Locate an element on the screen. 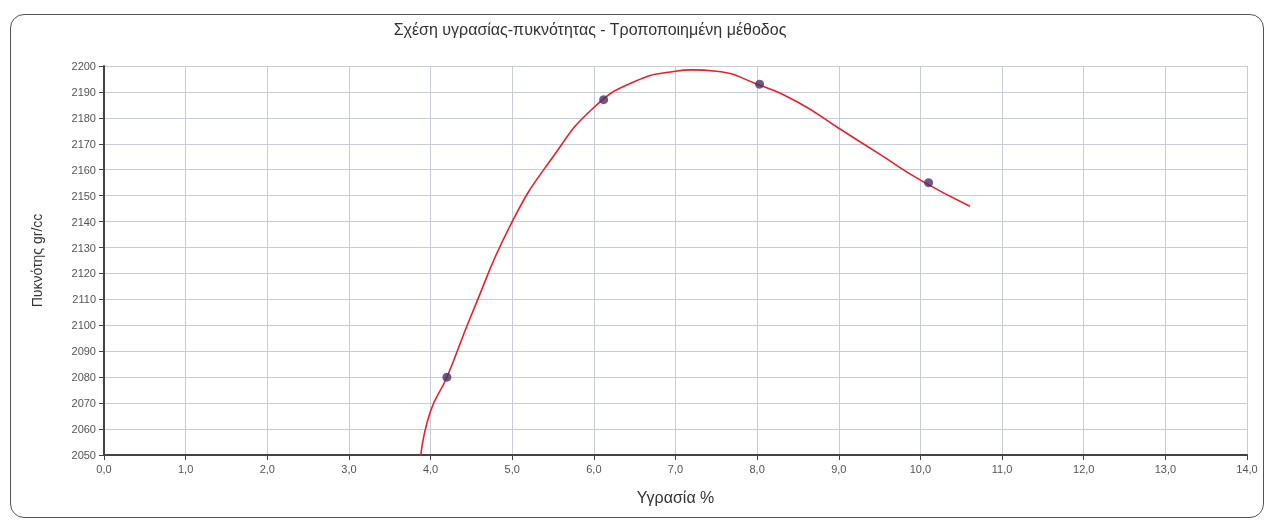 This screenshot has height=526, width=1276. x-tick-label: 7,0 is located at coordinates (675, 468).